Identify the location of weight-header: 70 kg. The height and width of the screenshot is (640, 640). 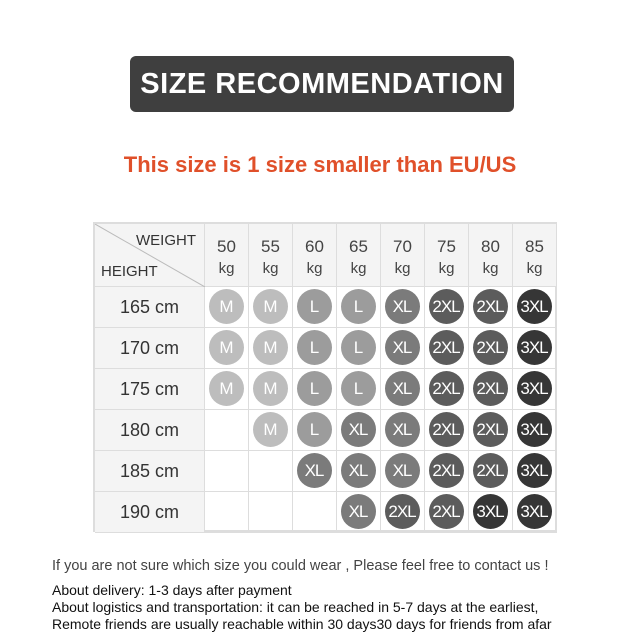
(403, 255).